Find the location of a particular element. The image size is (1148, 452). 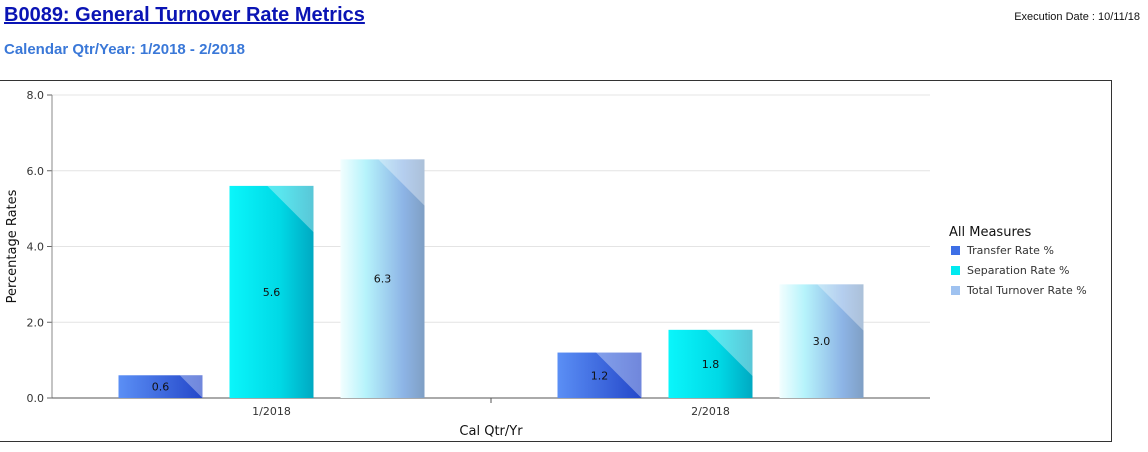

bar-value-label: 0.6 is located at coordinates (161, 387).